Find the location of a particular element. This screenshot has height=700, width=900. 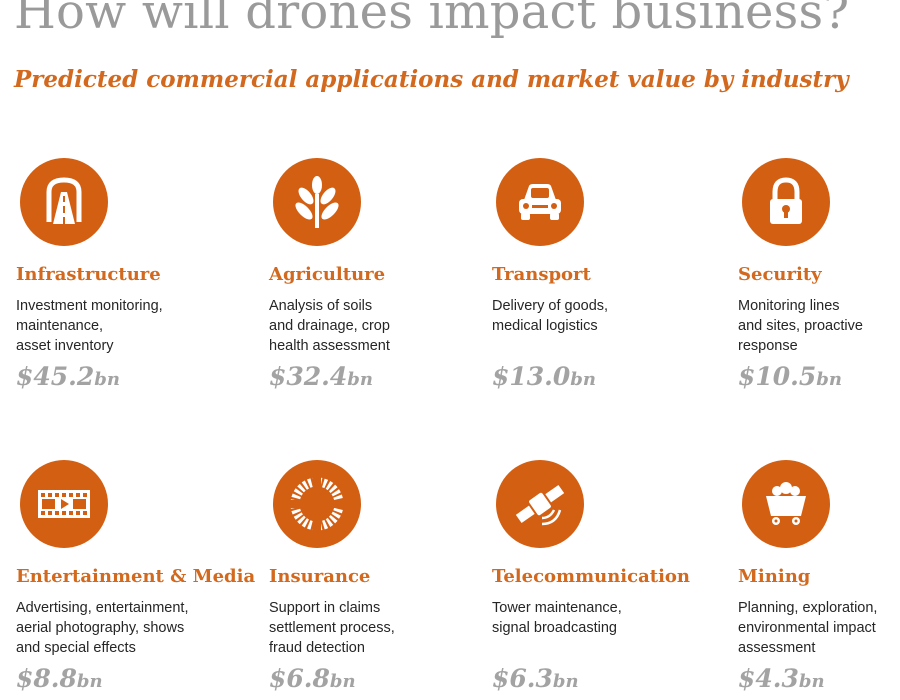

industry-title: Security is located at coordinates (780, 274).